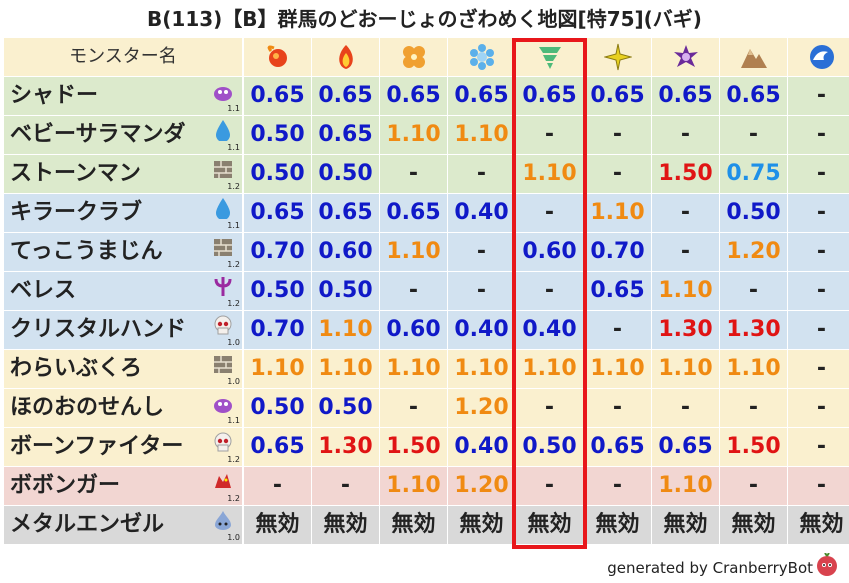 This screenshot has width=849, height=583. What do you see at coordinates (426, 525) in the screenshot?
I see `table-row: メタルエンゼル 1.0 無効 無効 無効 無効 無効 無効 無効 無効 無効` at bounding box center [426, 525].